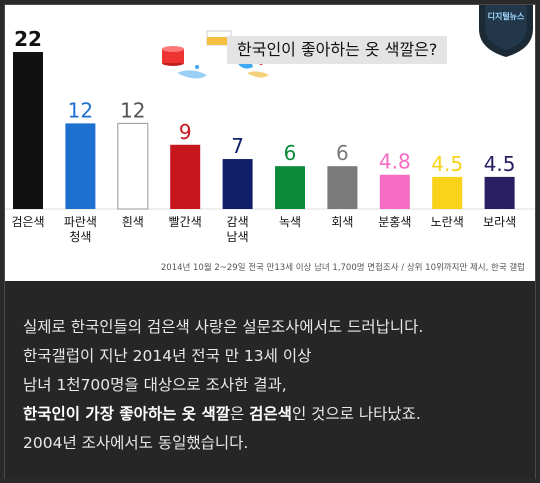  What do you see at coordinates (223, 327) in the screenshot?
I see `paragraph-line-1: 실제로 한국인들의 검은색 사랑은 설문조사에서도 드러납니다.` at bounding box center [223, 327].